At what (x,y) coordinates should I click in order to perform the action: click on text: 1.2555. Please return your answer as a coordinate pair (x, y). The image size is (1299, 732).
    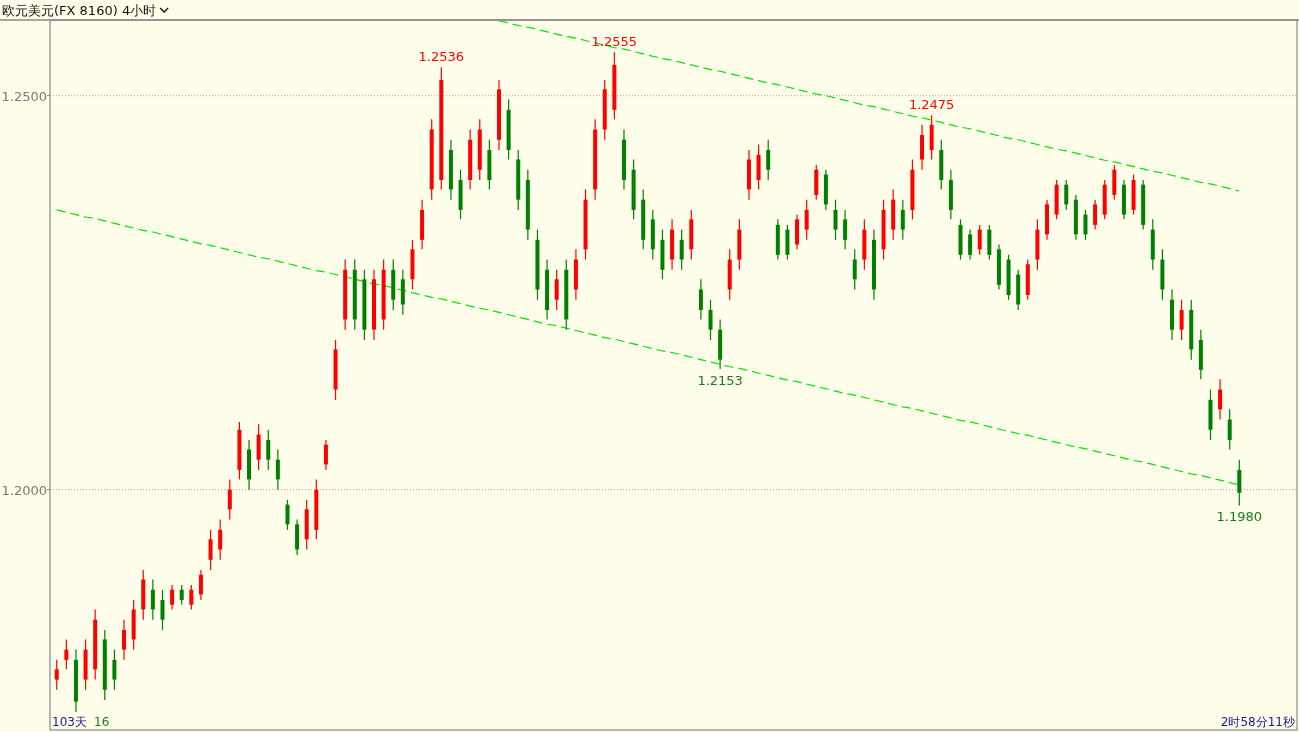
    Looking at the image, I should click on (614, 42).